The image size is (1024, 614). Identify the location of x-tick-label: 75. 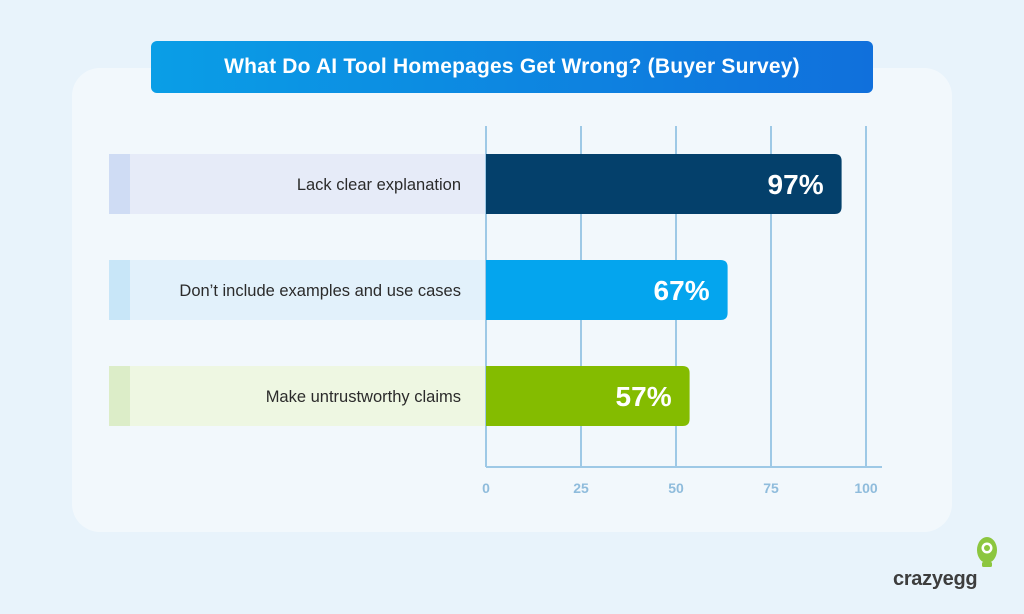
(771, 488).